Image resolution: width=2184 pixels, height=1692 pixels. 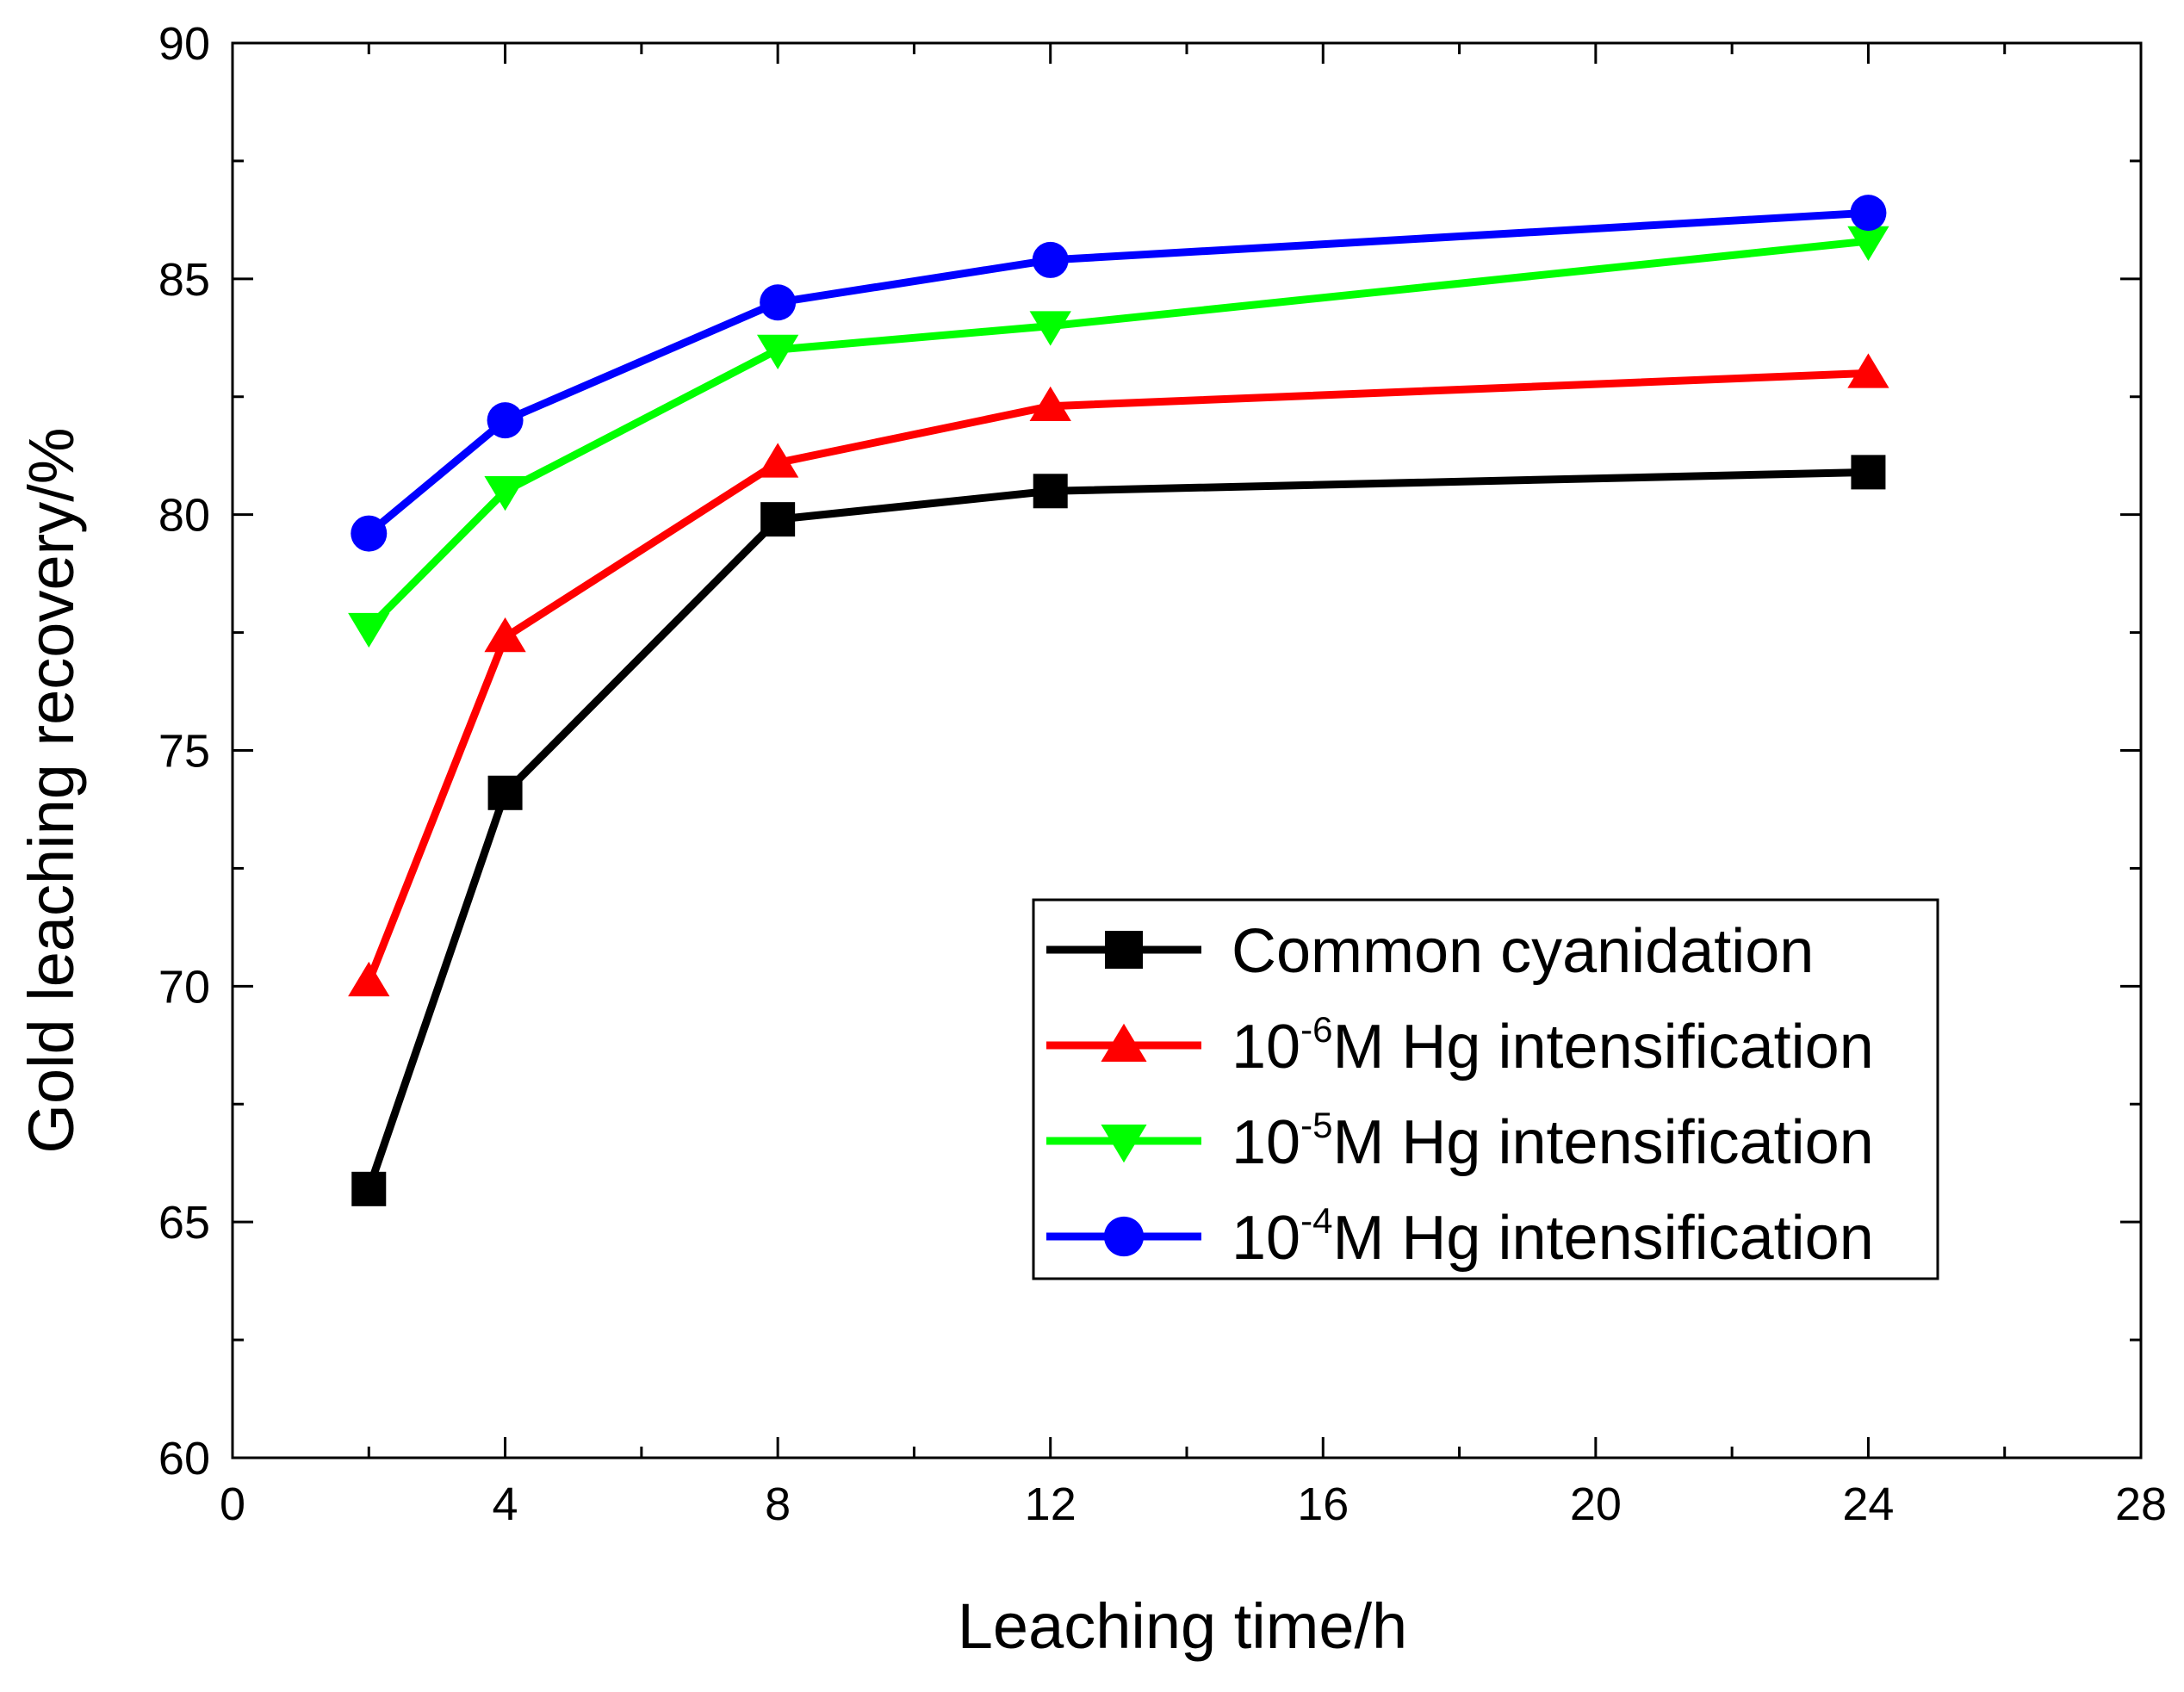 I want to click on y-tick-label: 90, so click(x=184, y=44).